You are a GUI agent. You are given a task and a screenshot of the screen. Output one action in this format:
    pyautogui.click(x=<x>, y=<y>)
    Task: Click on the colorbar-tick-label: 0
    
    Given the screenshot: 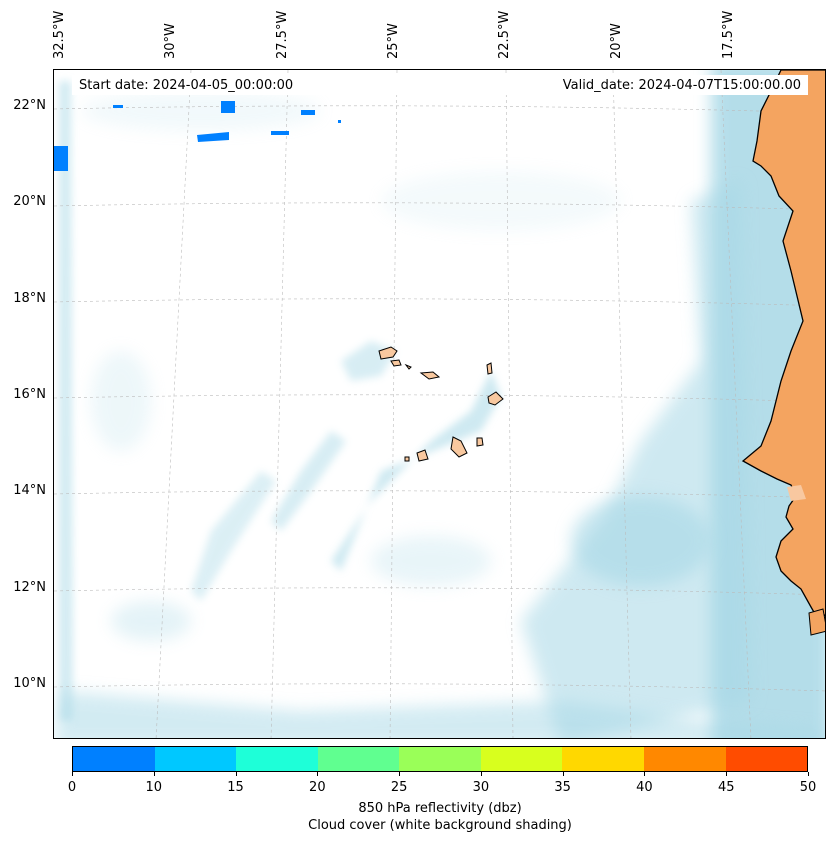 What is the action you would take?
    pyautogui.click(x=72, y=787)
    